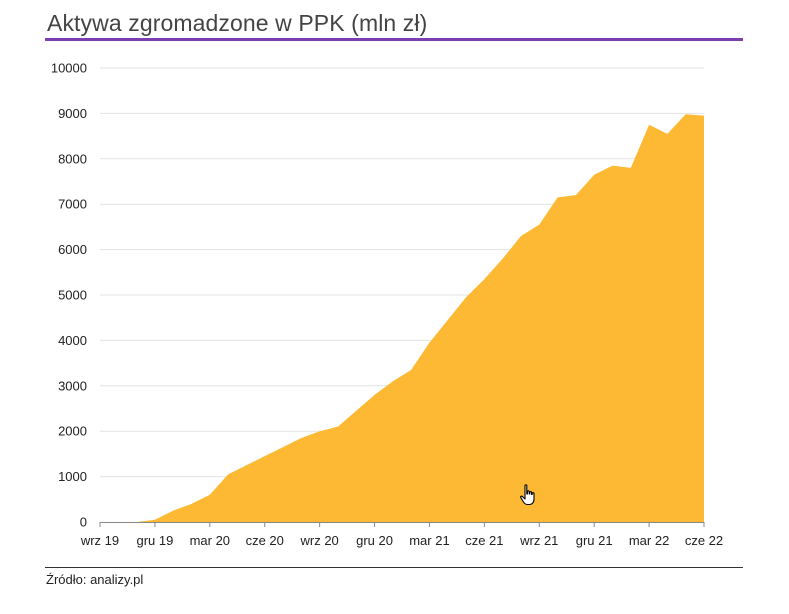  Describe the element at coordinates (527, 495) in the screenshot. I see `hand-pointer-cursor-icon` at that location.